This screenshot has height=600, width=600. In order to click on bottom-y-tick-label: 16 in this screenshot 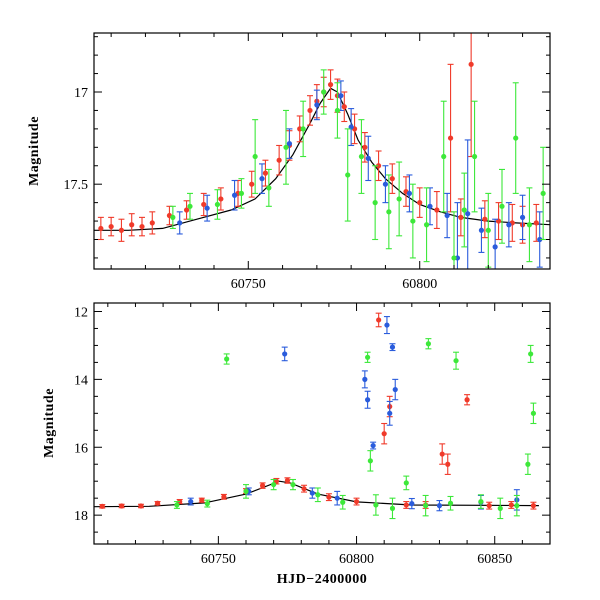, I will do `click(81, 448)`.